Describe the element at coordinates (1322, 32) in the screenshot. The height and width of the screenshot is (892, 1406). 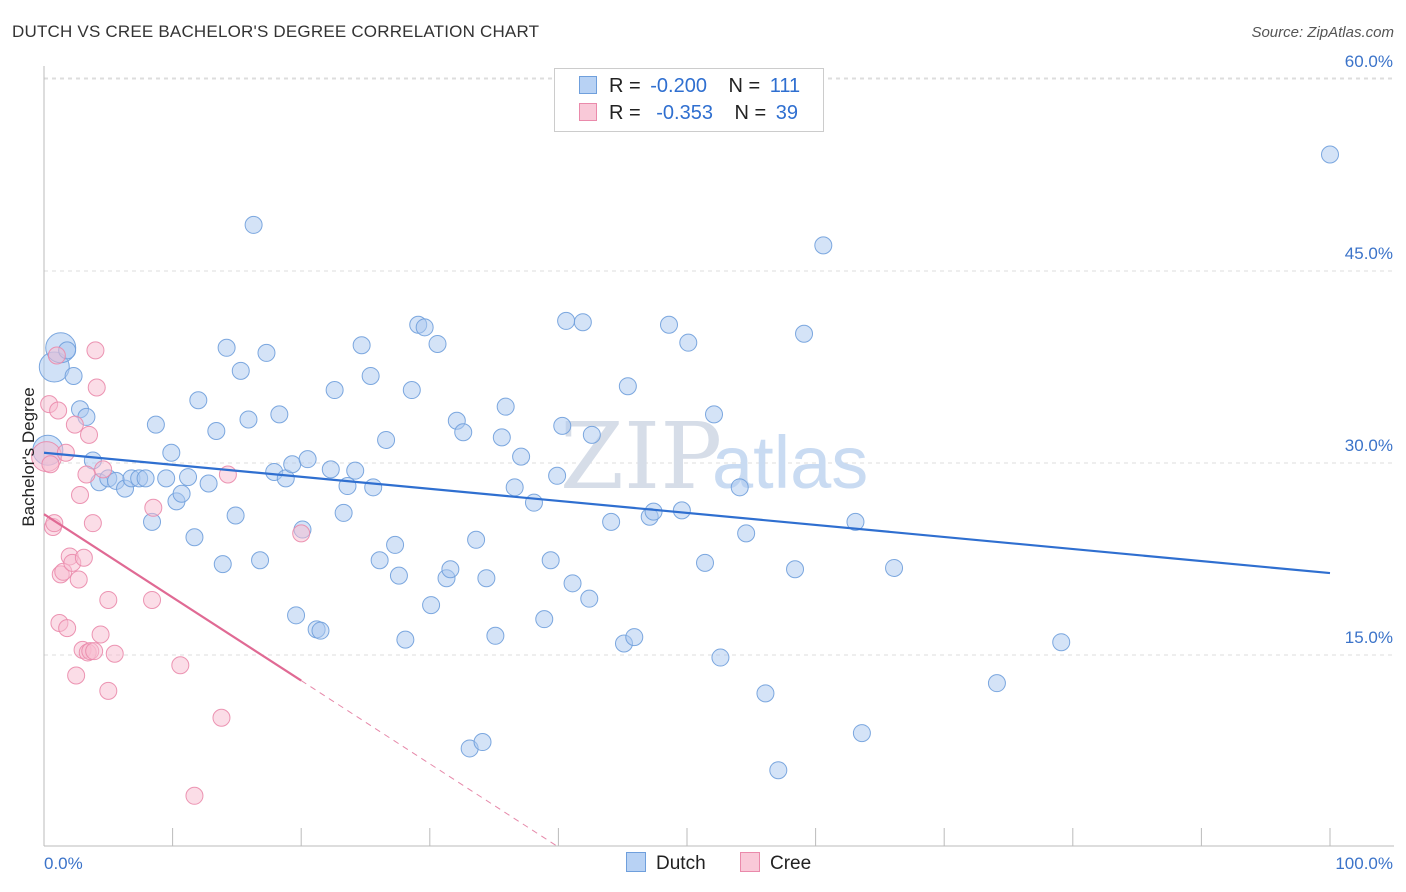
I see `source-label: Source: ZipAtlas.com` at that location.